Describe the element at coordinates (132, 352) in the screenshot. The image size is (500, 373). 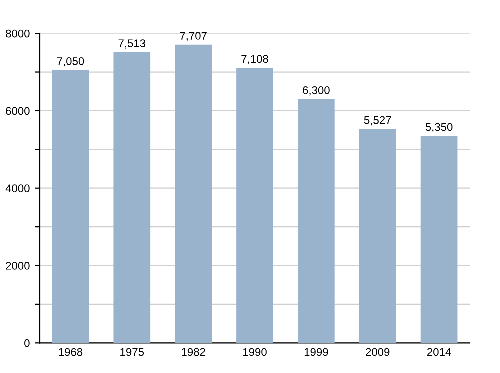
I see `x-tick-label: 1975` at that location.